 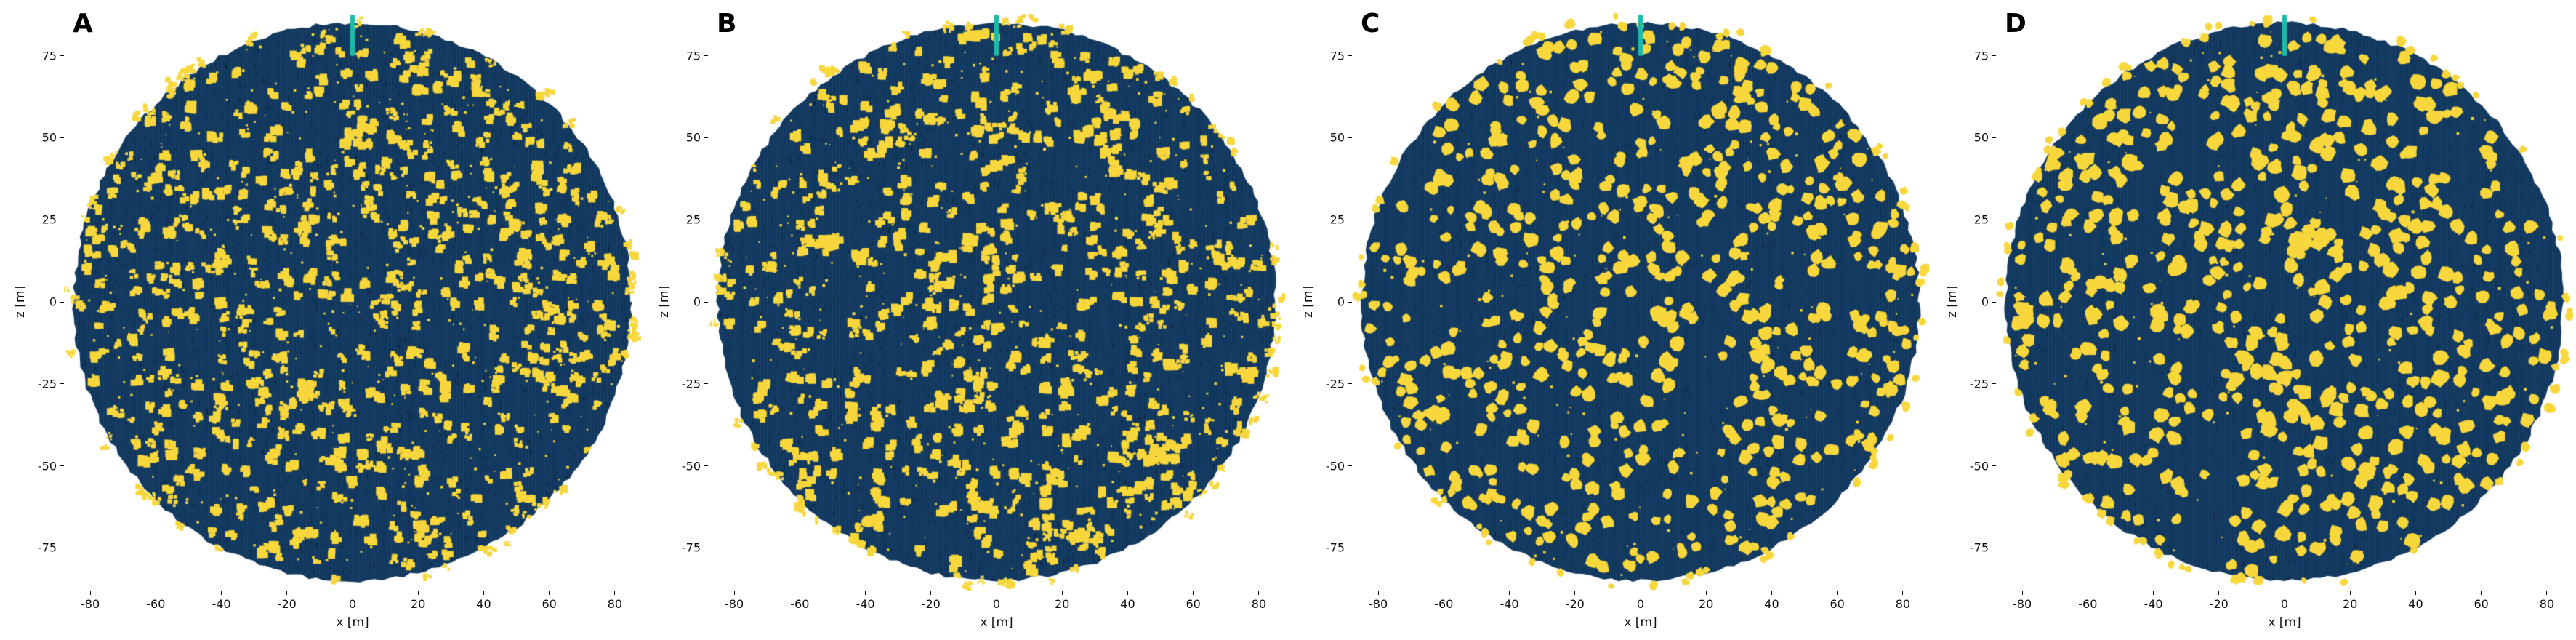 I want to click on panel-label: B, so click(x=727, y=24).